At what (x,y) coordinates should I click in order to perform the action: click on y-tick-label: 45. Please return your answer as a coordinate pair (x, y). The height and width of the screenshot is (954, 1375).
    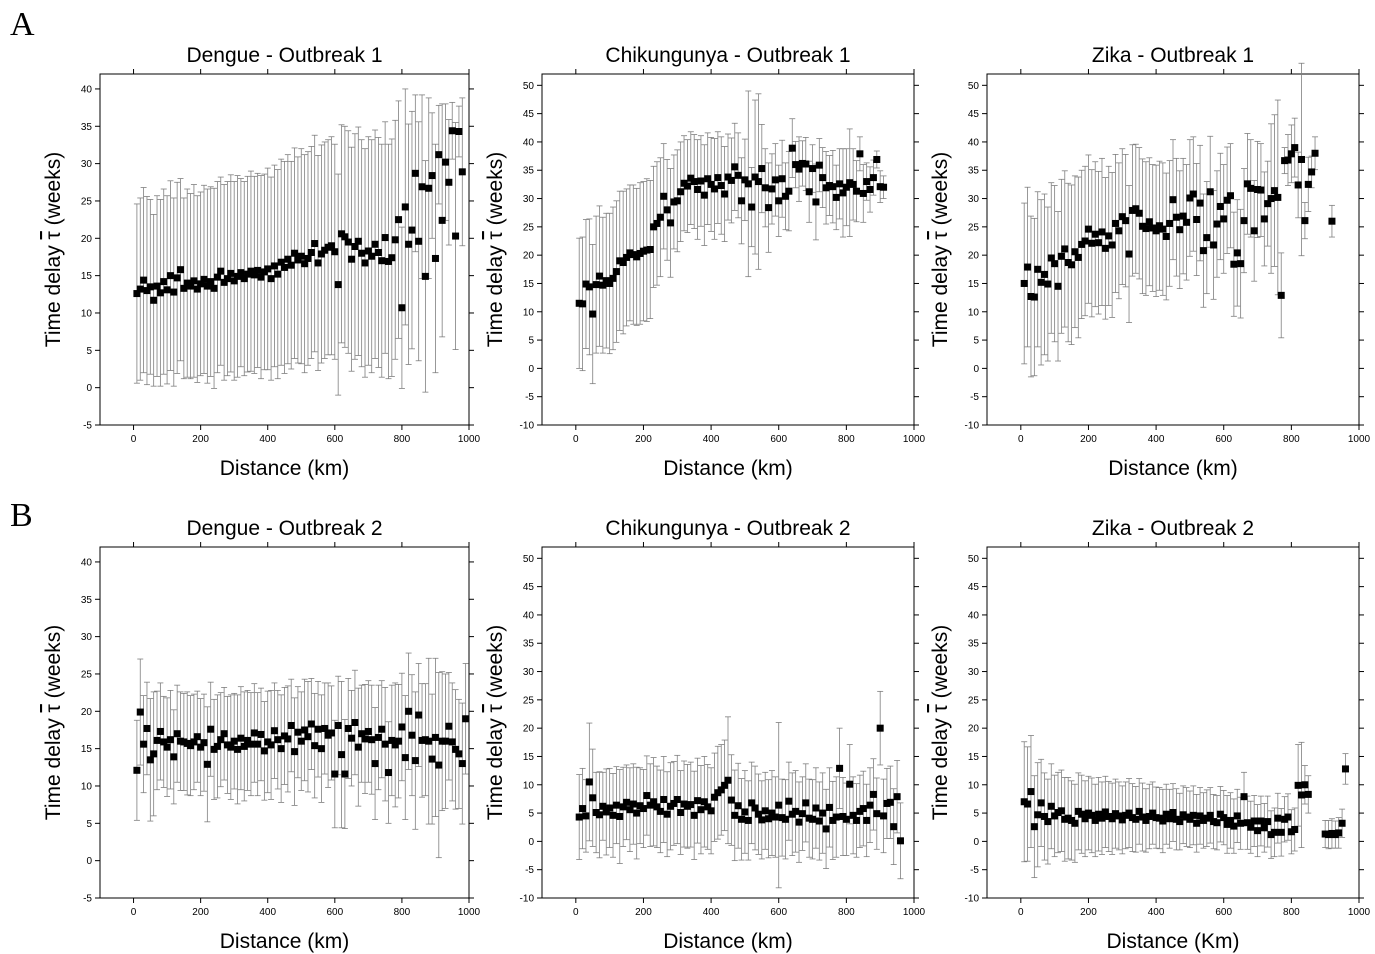
    Looking at the image, I should click on (974, 114).